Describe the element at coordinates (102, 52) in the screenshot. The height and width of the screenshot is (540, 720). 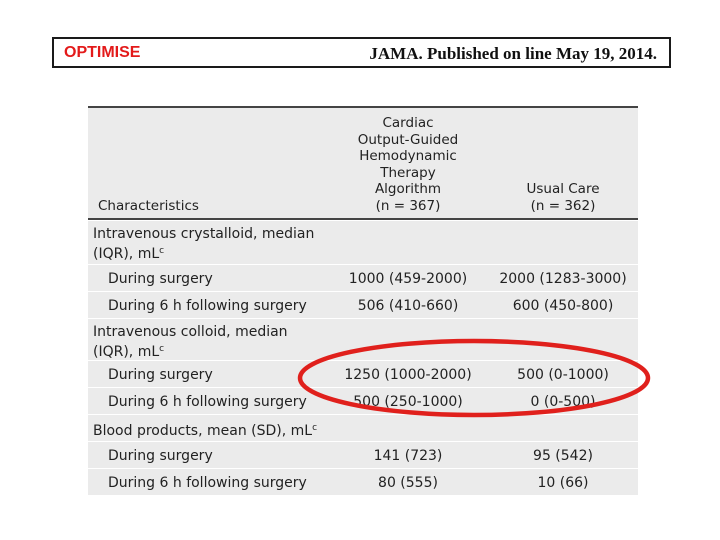
I see `slide-title: OPTIMISE` at that location.